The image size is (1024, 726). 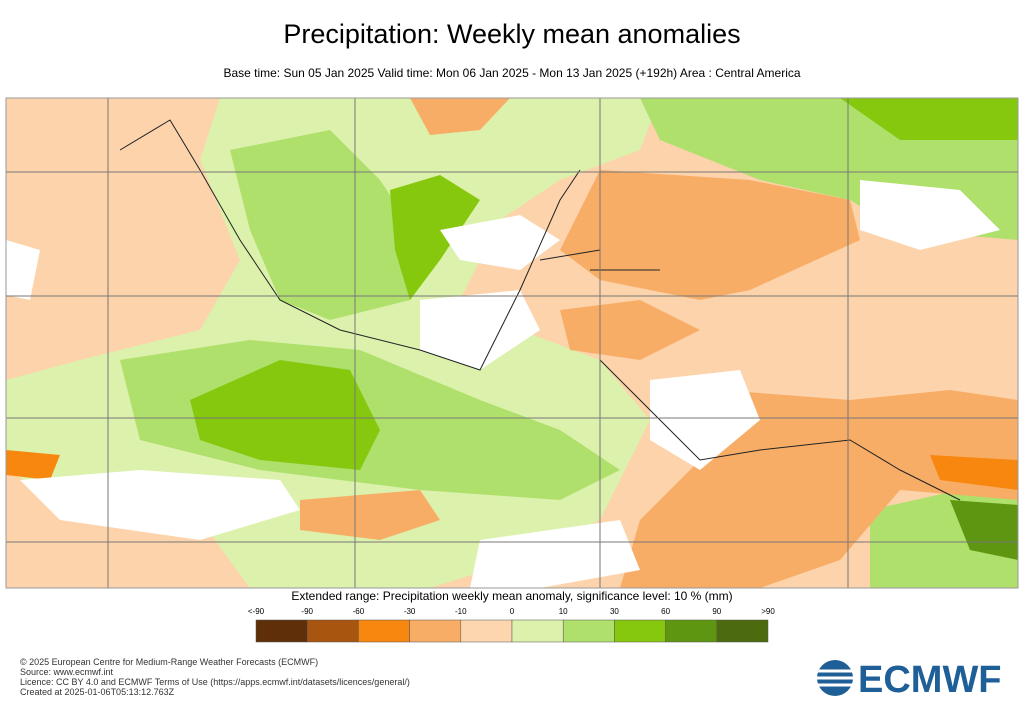 What do you see at coordinates (665, 611) in the screenshot?
I see `color-label: 60` at bounding box center [665, 611].